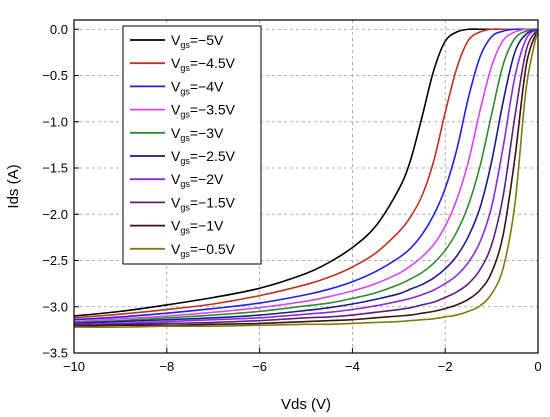  What do you see at coordinates (203, 64) in the screenshot?
I see `legend-label: Vgs=−4.5V` at bounding box center [203, 64].